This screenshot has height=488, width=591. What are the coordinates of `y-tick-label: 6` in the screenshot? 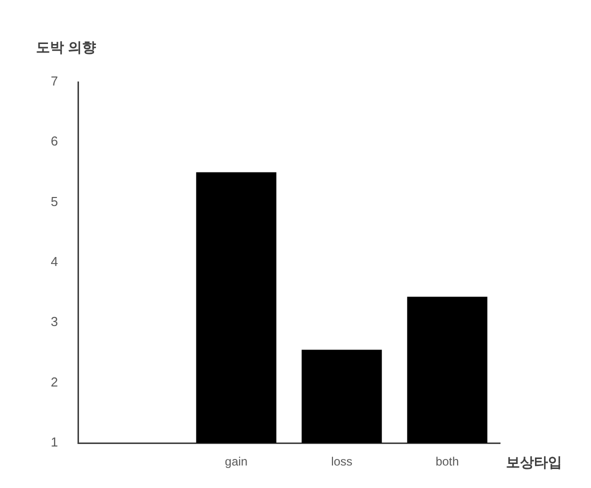 It's located at (54, 141).